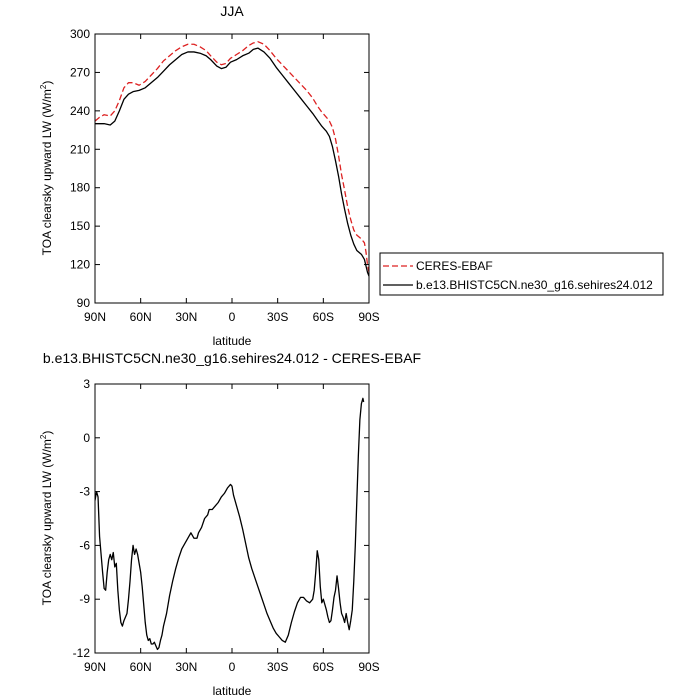 Image resolution: width=700 pixels, height=700 pixels. What do you see at coordinates (186, 317) in the screenshot?
I see `top-x-tick-label: 30N` at bounding box center [186, 317].